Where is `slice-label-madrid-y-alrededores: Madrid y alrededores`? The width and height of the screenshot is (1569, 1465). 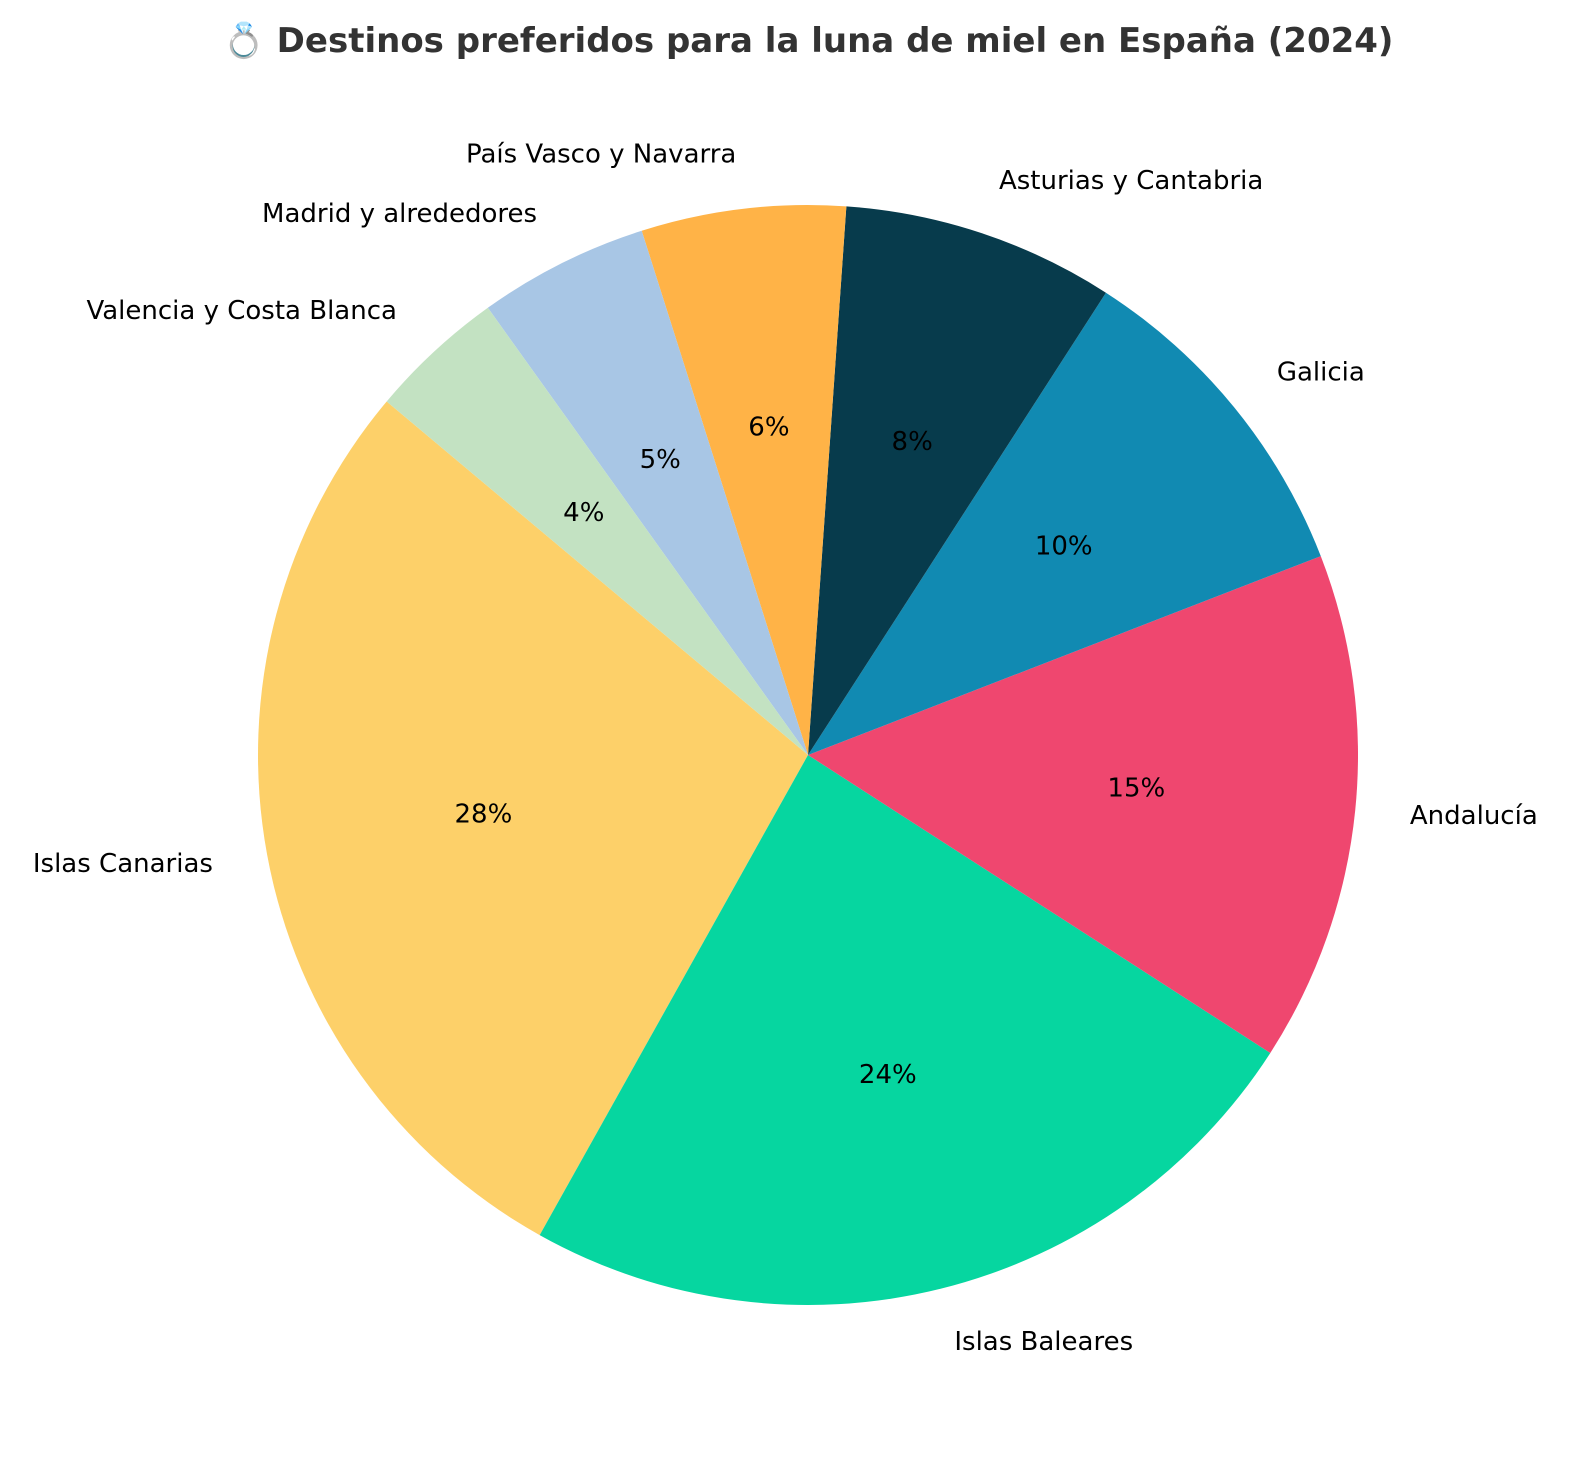 slice-label-madrid-y-alrededores: Madrid y alrededores is located at coordinates (399, 214).